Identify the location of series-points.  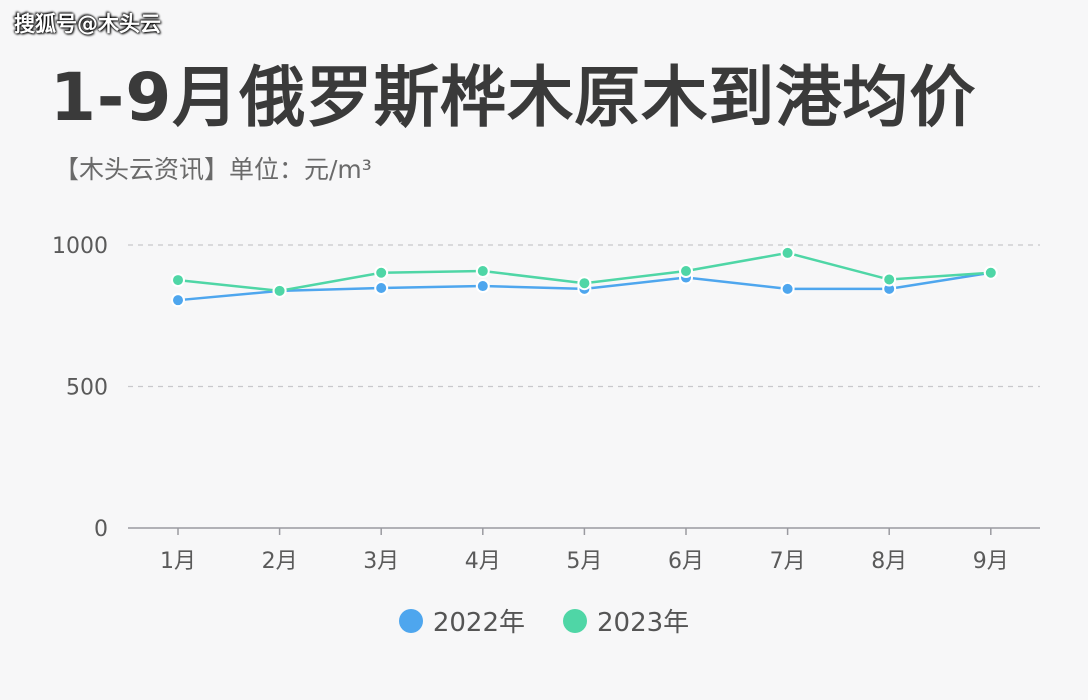
(584, 276).